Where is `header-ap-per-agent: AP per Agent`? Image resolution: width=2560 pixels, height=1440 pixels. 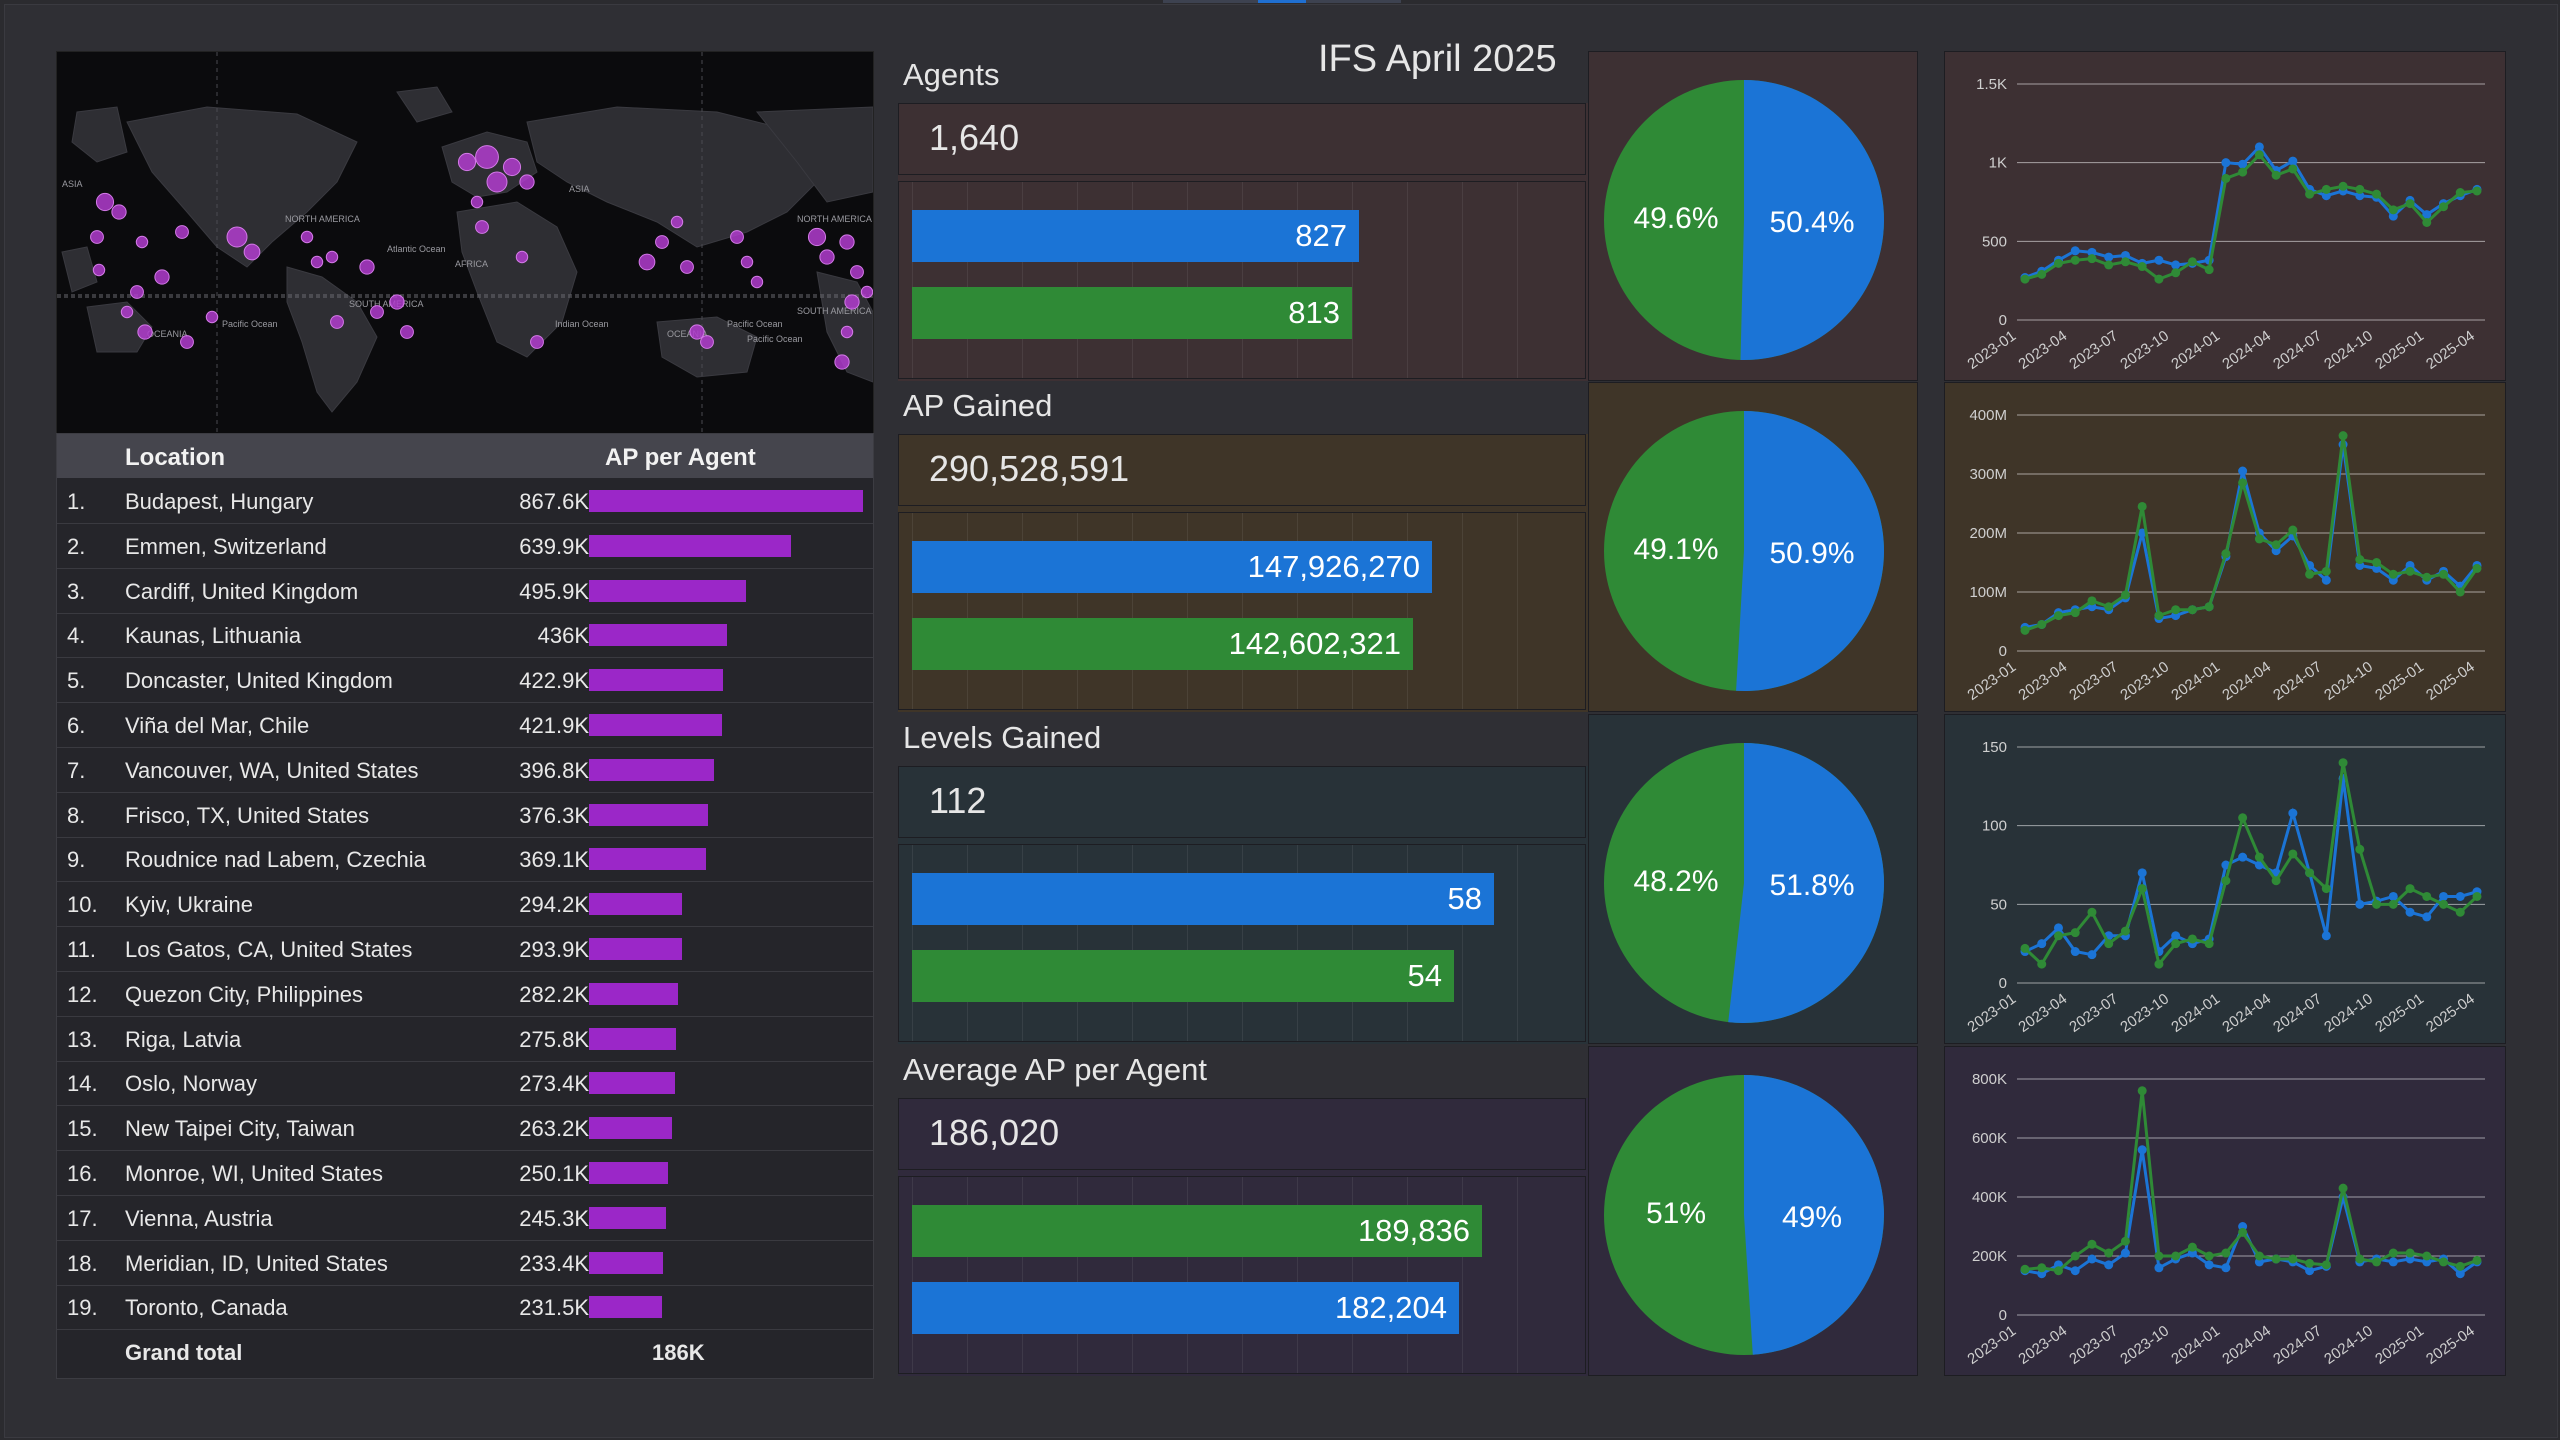 header-ap-per-agent: AP per Agent is located at coordinates (680, 457).